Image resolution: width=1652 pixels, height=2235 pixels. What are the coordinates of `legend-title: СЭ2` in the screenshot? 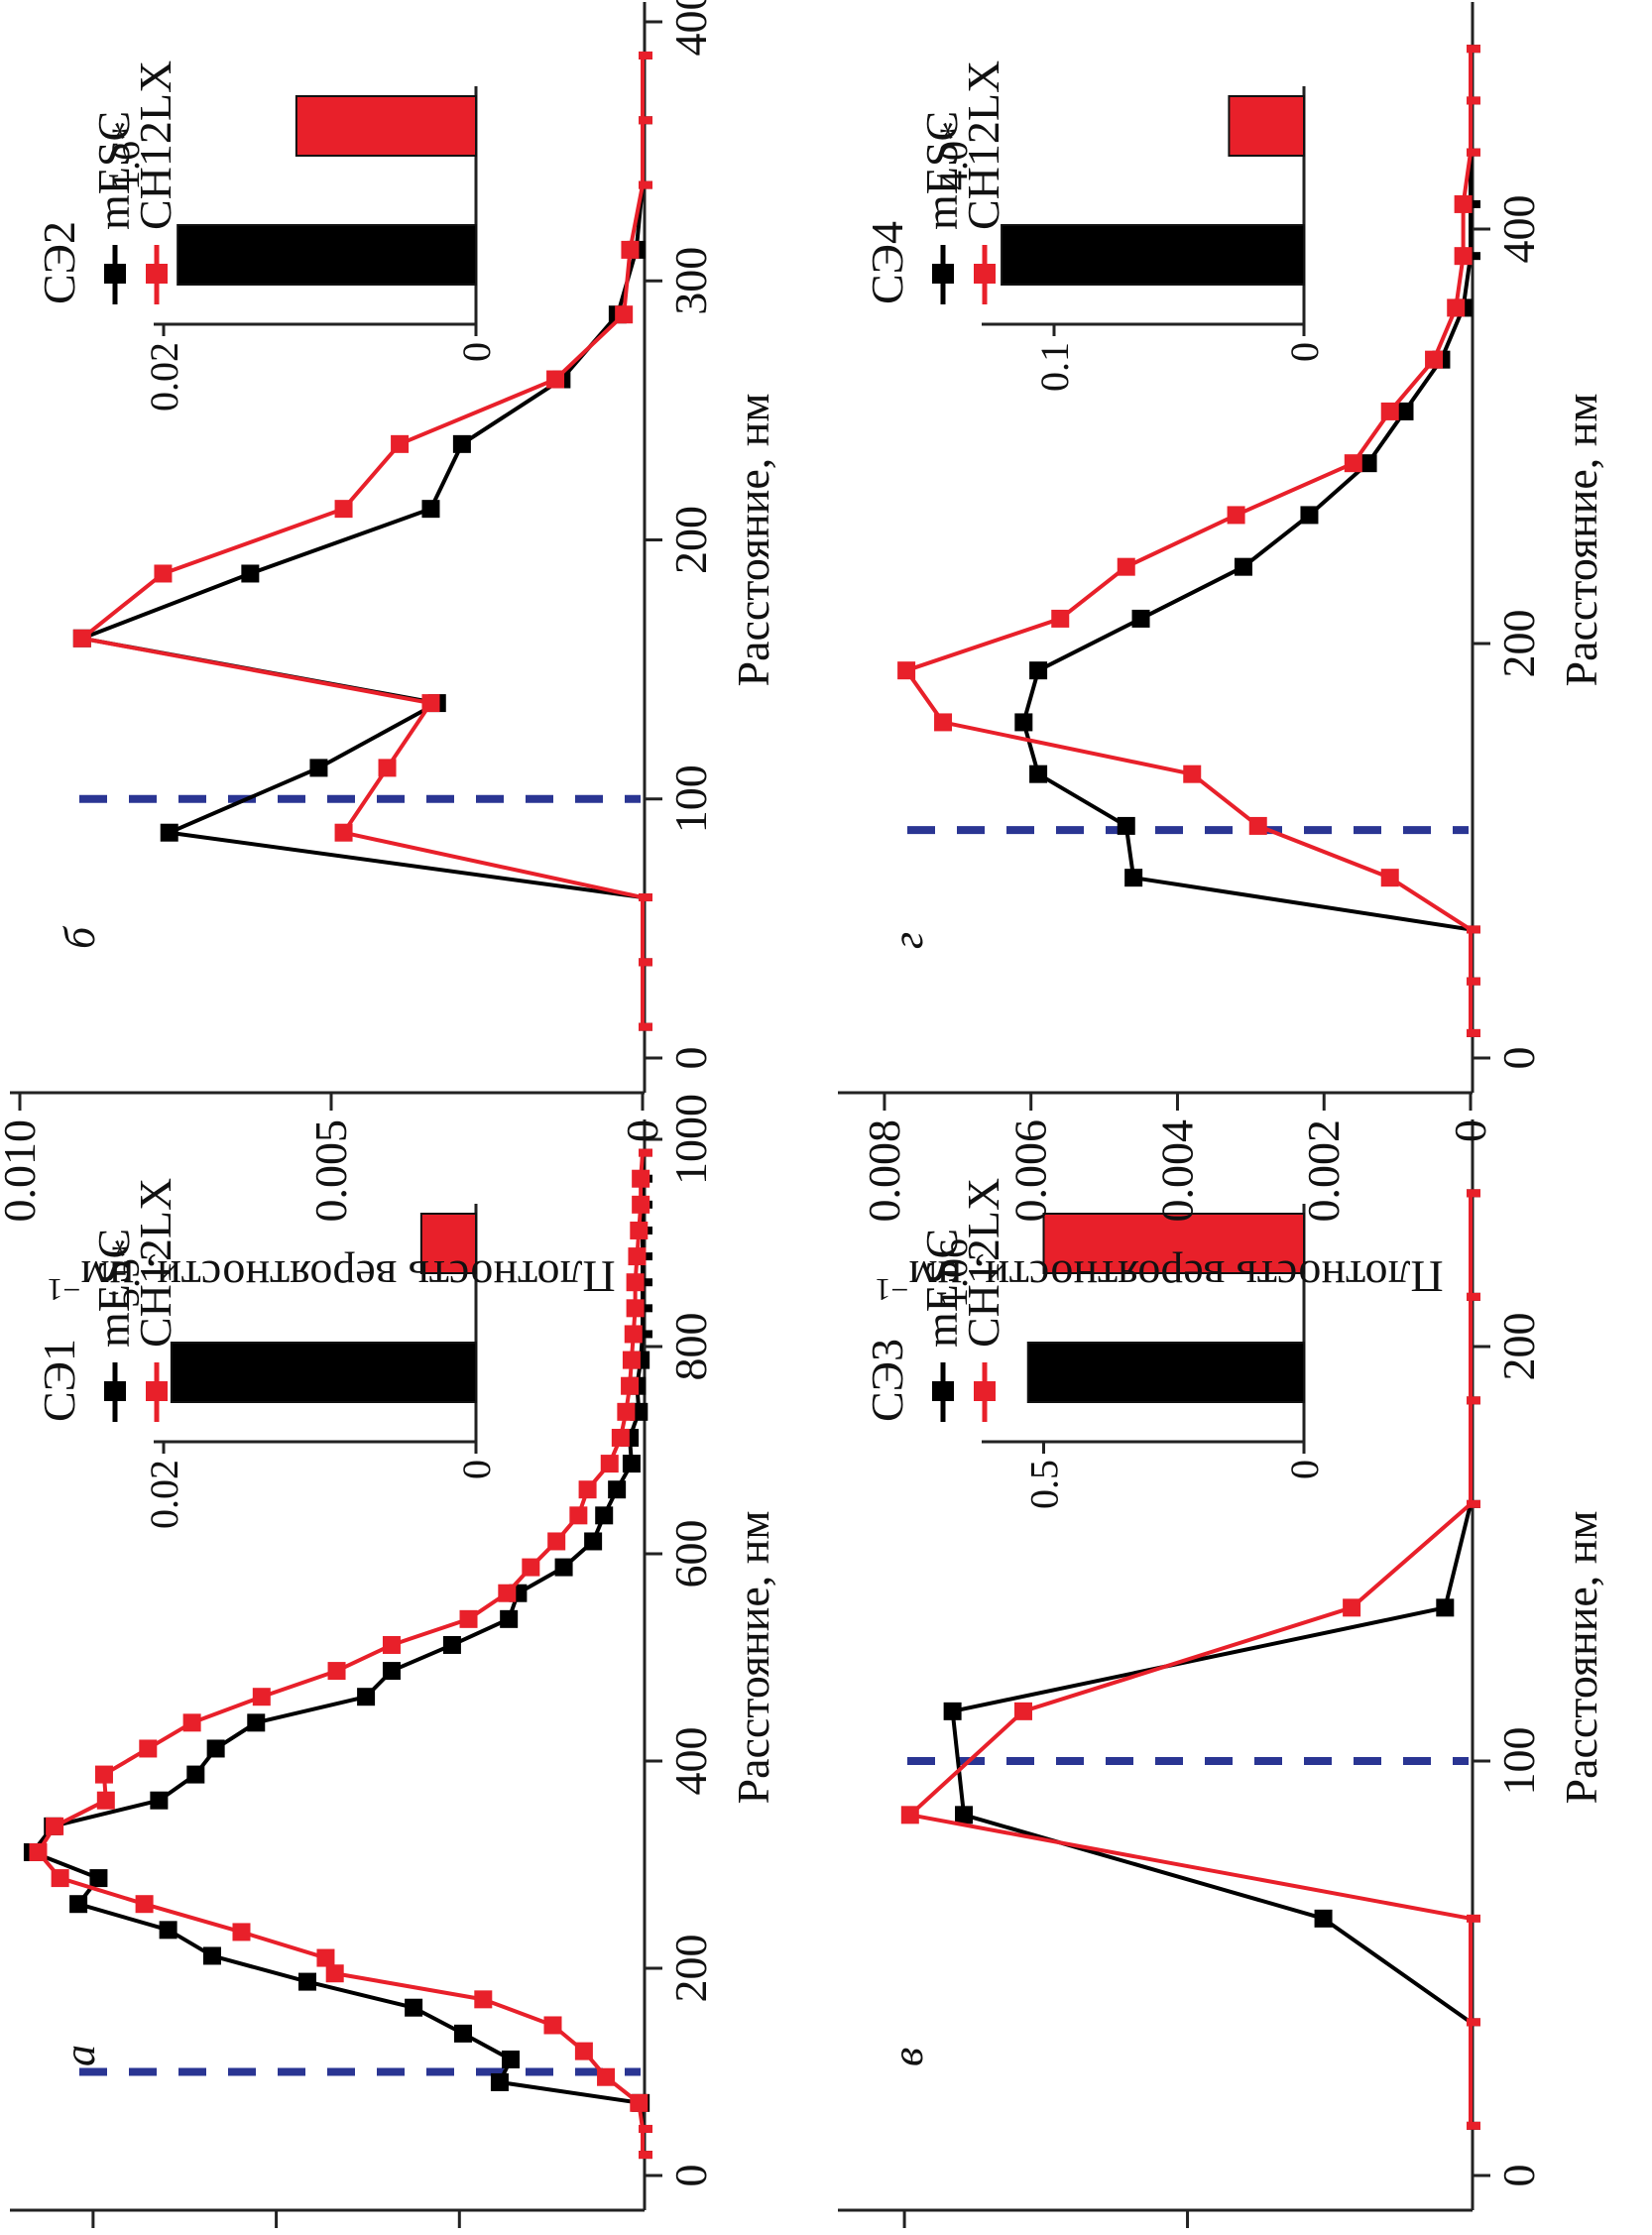 It's located at (59, 262).